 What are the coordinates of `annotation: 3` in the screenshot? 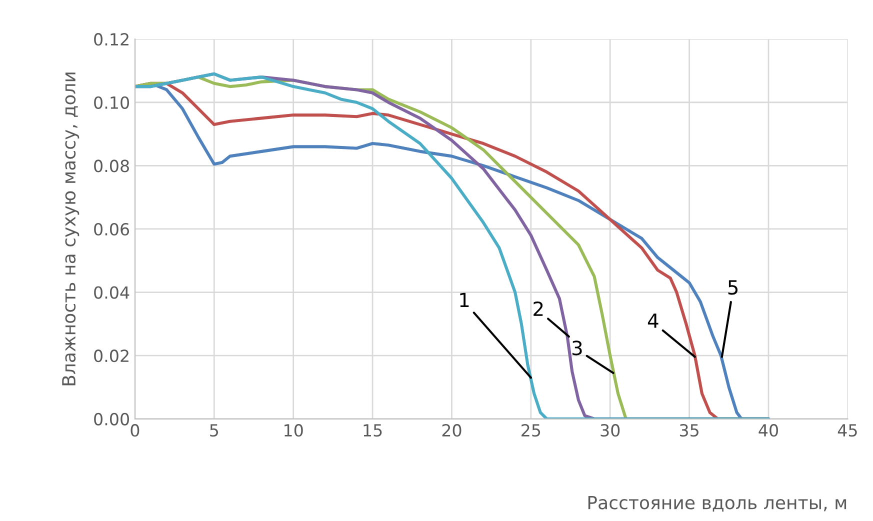 It's located at (577, 348).